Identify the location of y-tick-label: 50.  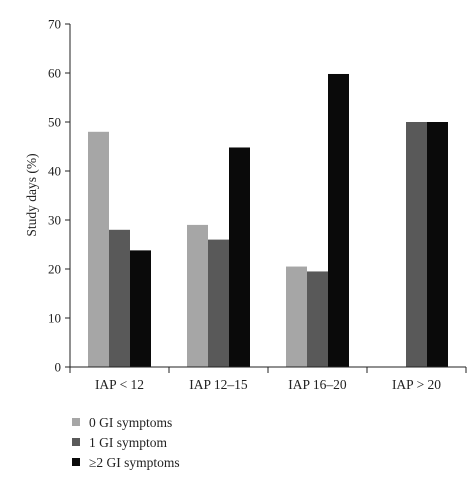
(54, 122).